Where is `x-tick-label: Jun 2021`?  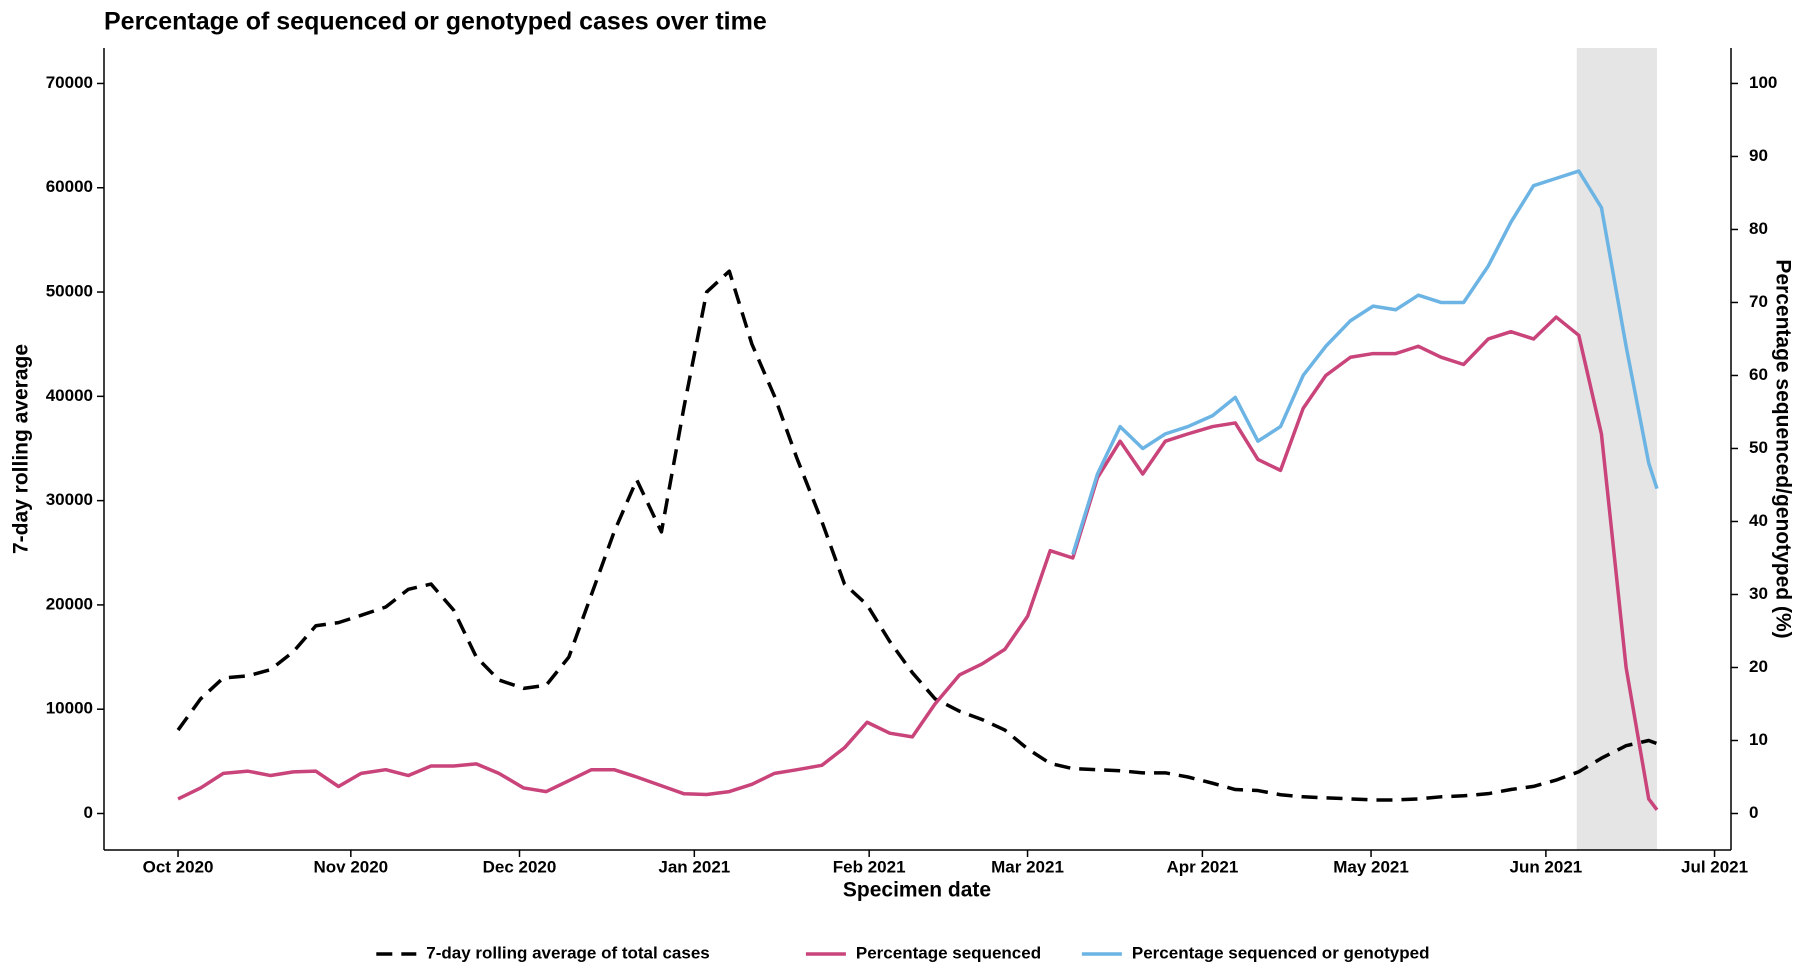 x-tick-label: Jun 2021 is located at coordinates (1545, 866).